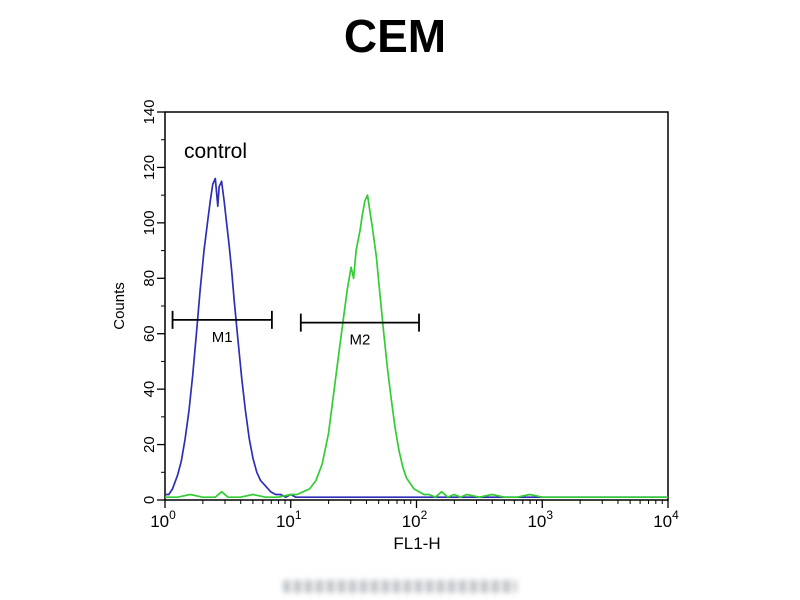 This screenshot has height=600, width=800. What do you see at coordinates (119, 306) in the screenshot?
I see `y-axis-label: Counts` at bounding box center [119, 306].